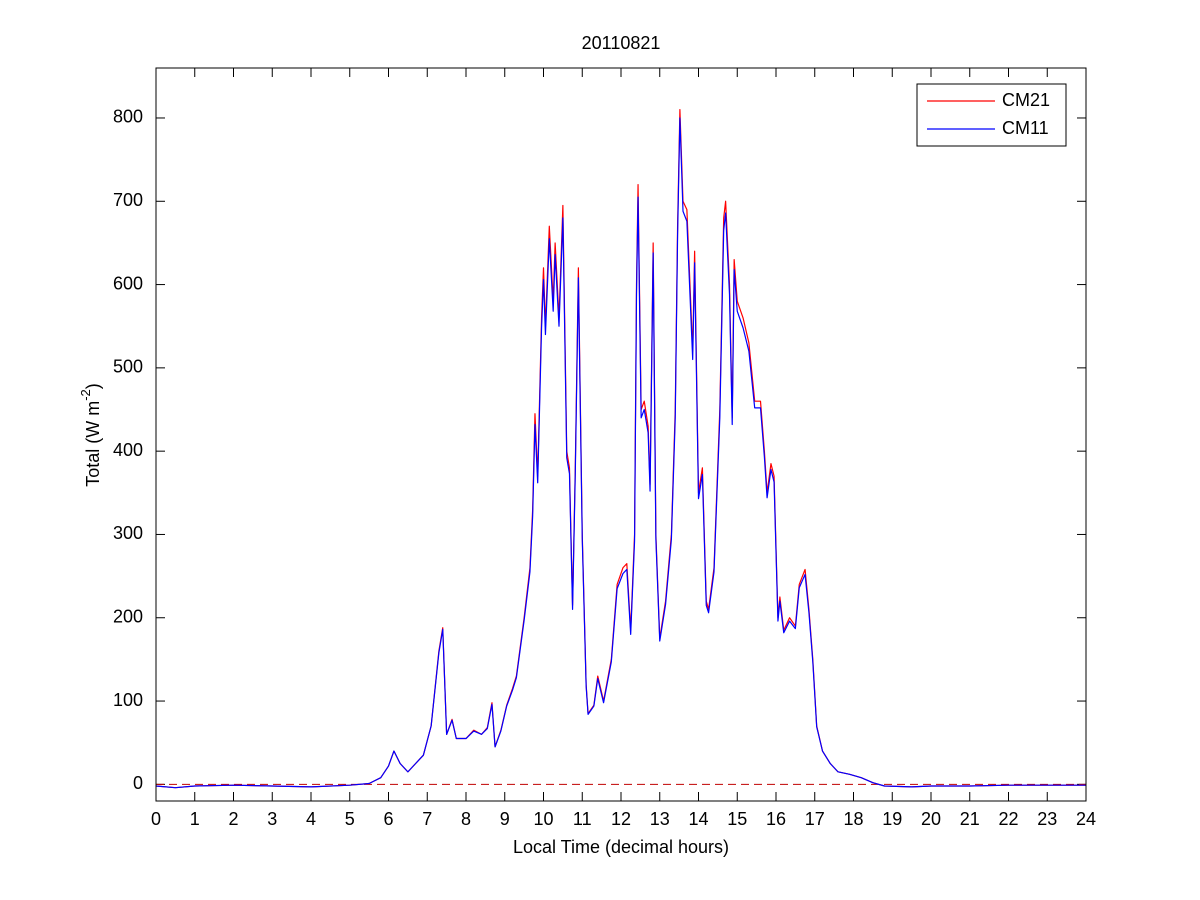 Image resolution: width=1200 pixels, height=900 pixels. Describe the element at coordinates (660, 819) in the screenshot. I see `x-tick-label: 13` at that location.